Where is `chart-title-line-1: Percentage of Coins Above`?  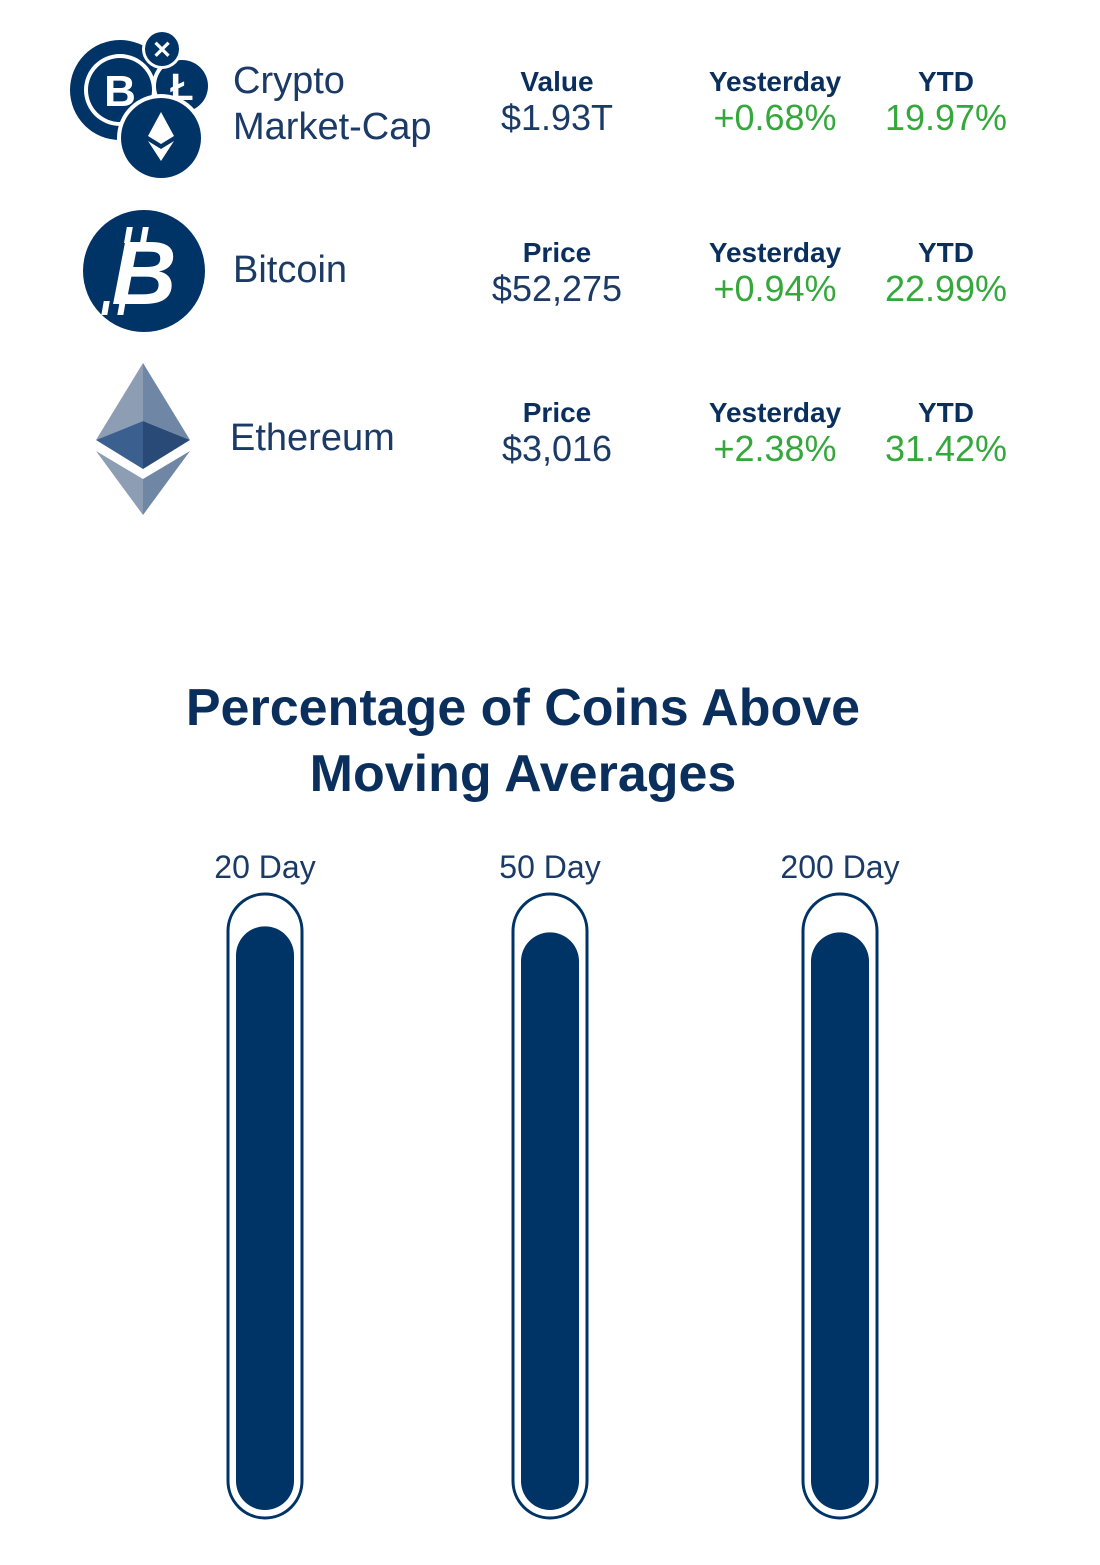
chart-title-line-1: Percentage of Coins Above is located at coordinates (523, 708).